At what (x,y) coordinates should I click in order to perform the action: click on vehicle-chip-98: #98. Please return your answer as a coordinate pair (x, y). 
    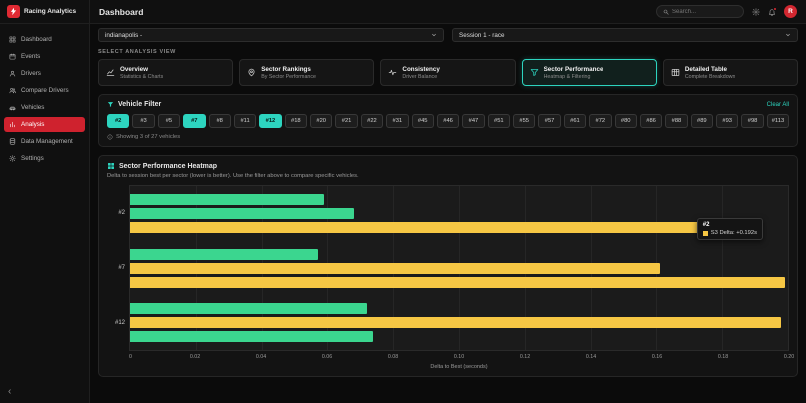
    Looking at the image, I should click on (752, 121).